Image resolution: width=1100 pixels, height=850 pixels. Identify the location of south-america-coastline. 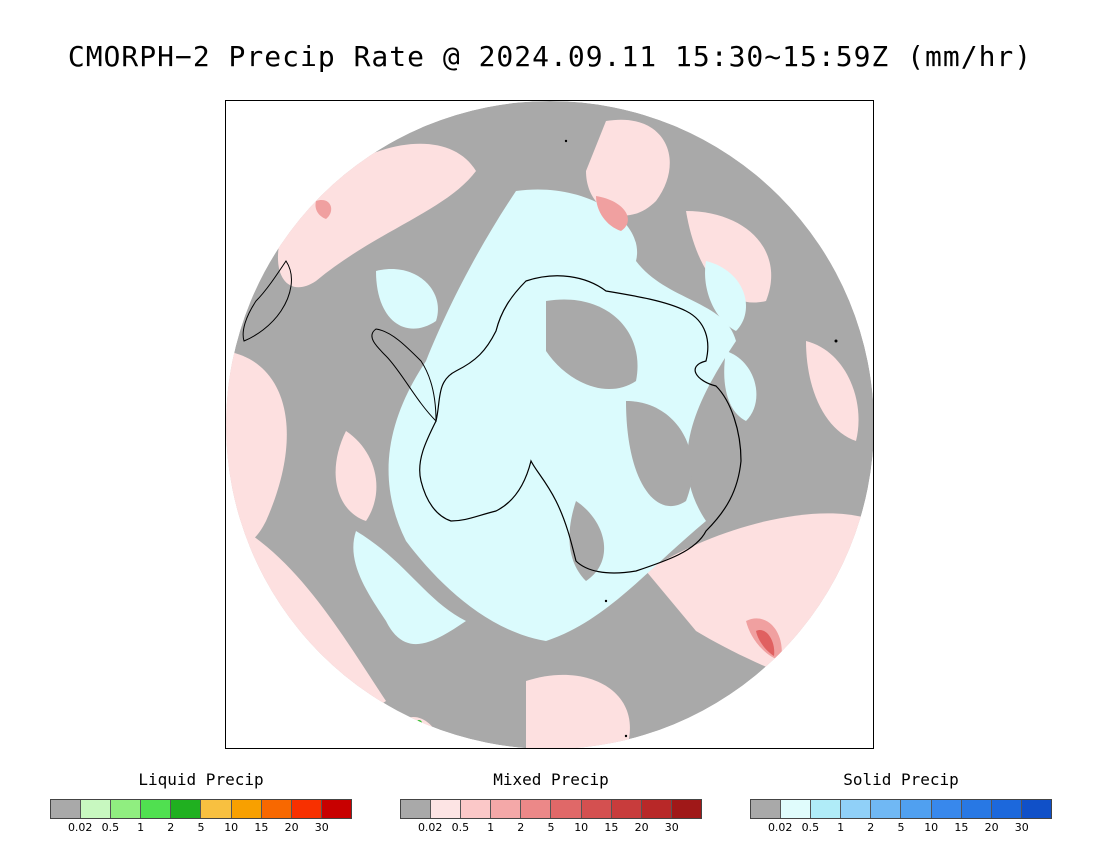
(267, 301).